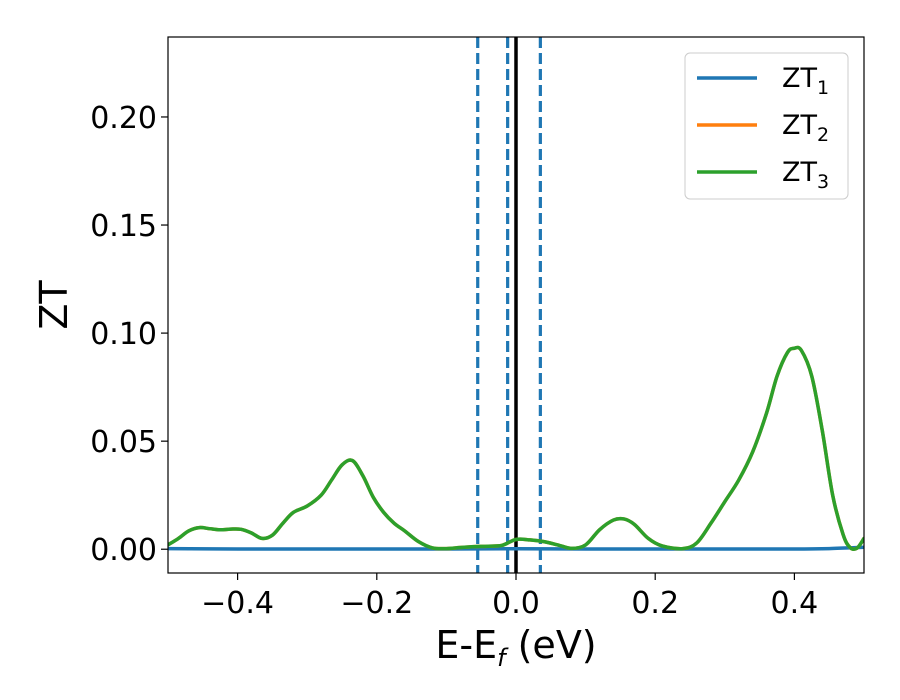 The width and height of the screenshot is (900, 700). What do you see at coordinates (516, 548) in the screenshot?
I see `series-line-zt1` at bounding box center [516, 548].